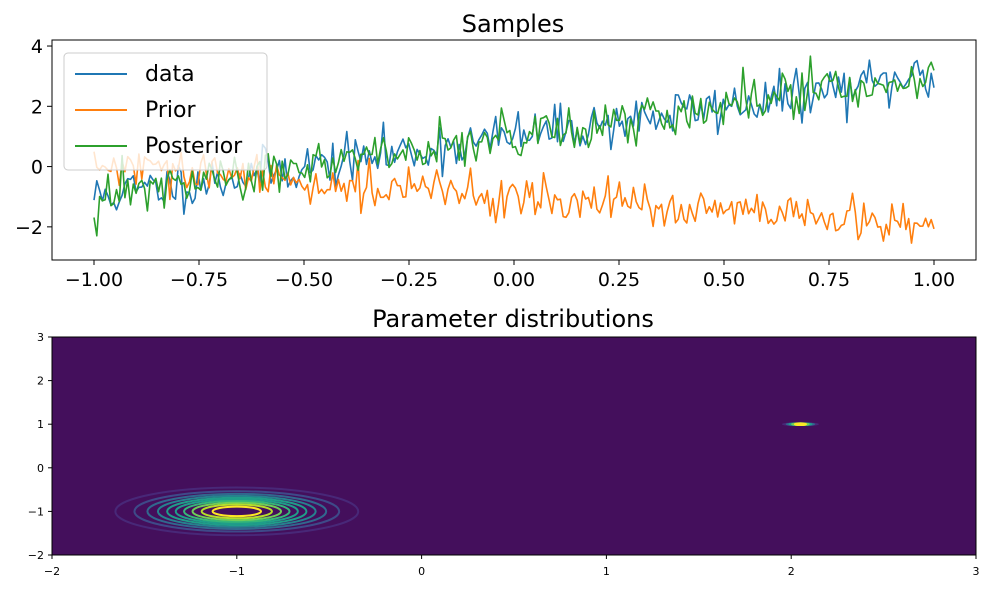 The width and height of the screenshot is (989, 590). I want to click on parameter-x-axis: −2 −1 0 1 2 3, so click(512, 566).